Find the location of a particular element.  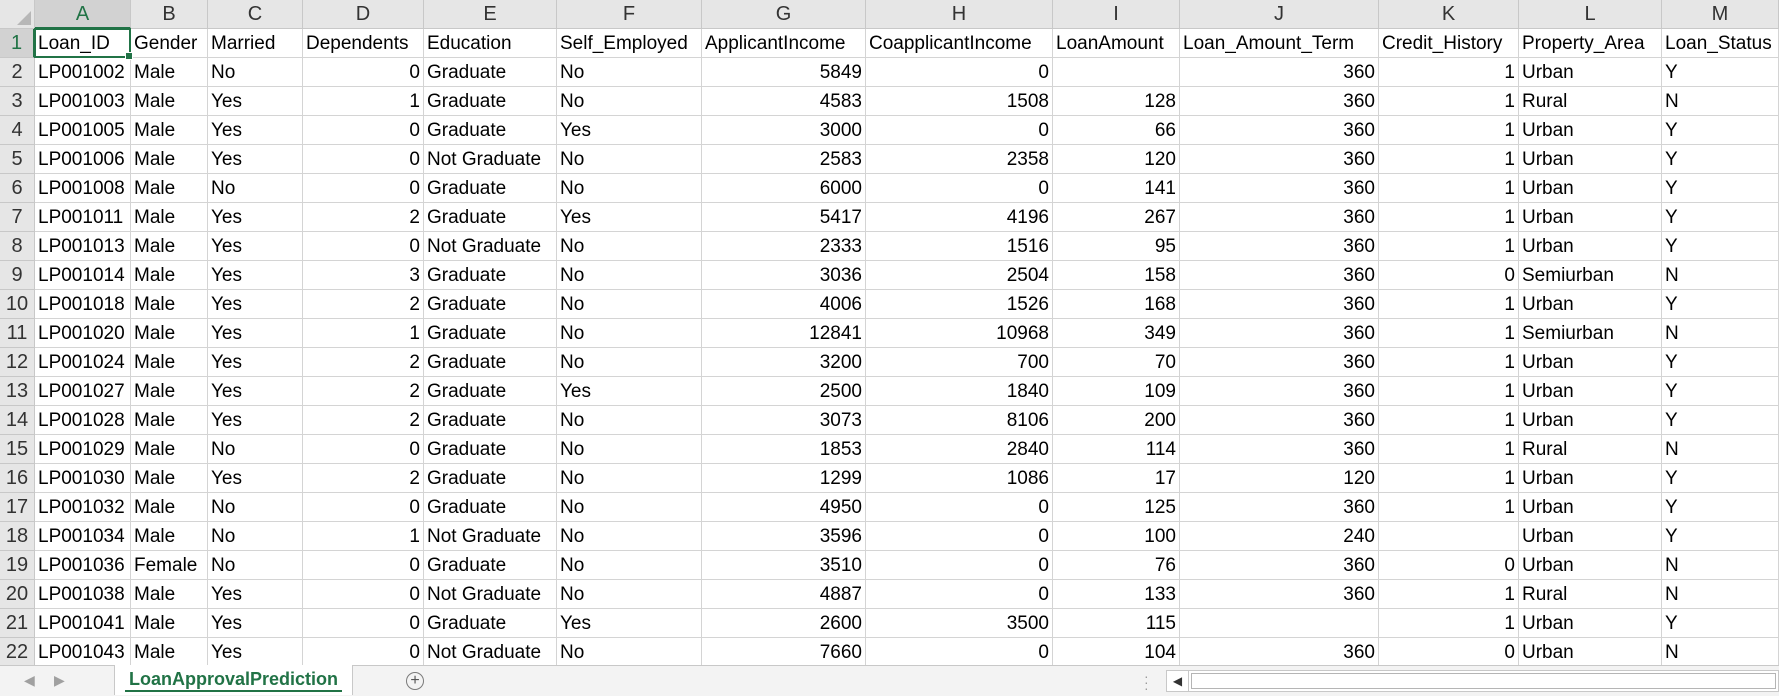

table-cell: LP001032 is located at coordinates (83, 507).